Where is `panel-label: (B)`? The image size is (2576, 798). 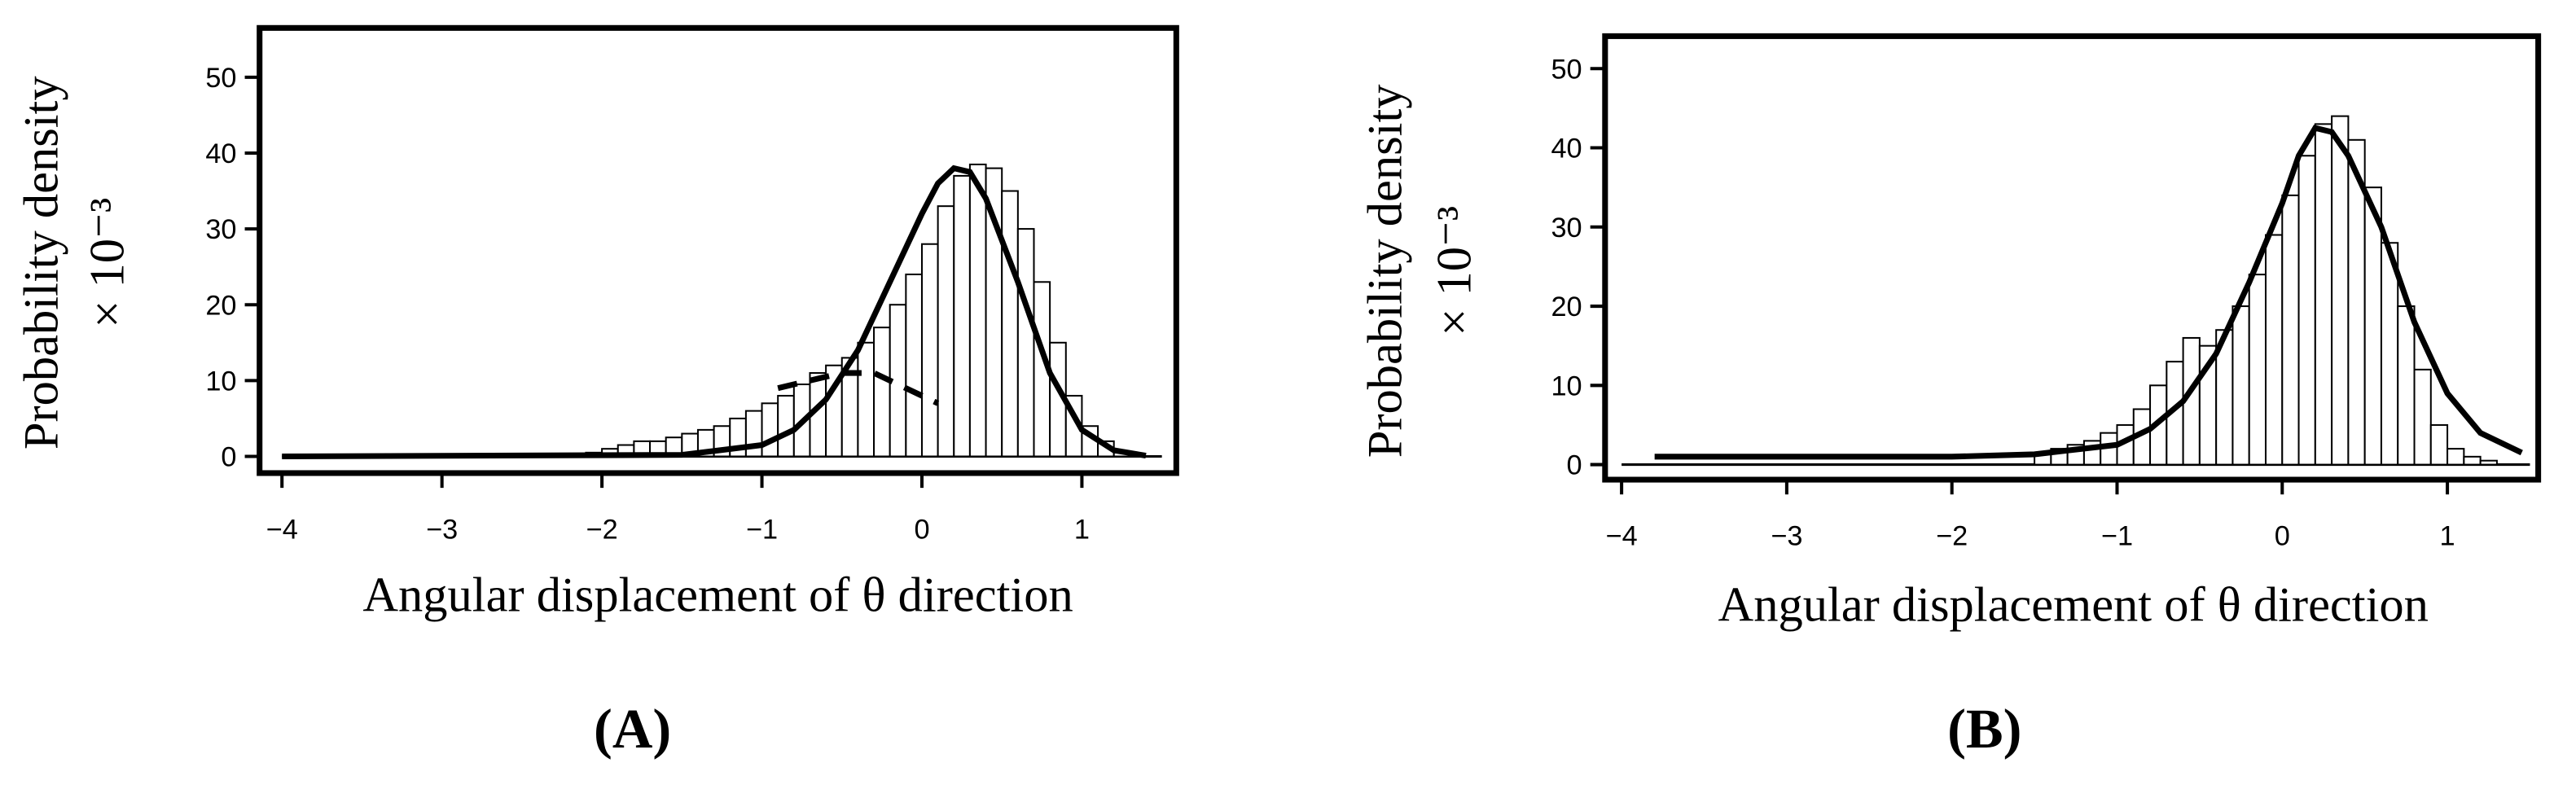
panel-label: (B) is located at coordinates (1984, 729).